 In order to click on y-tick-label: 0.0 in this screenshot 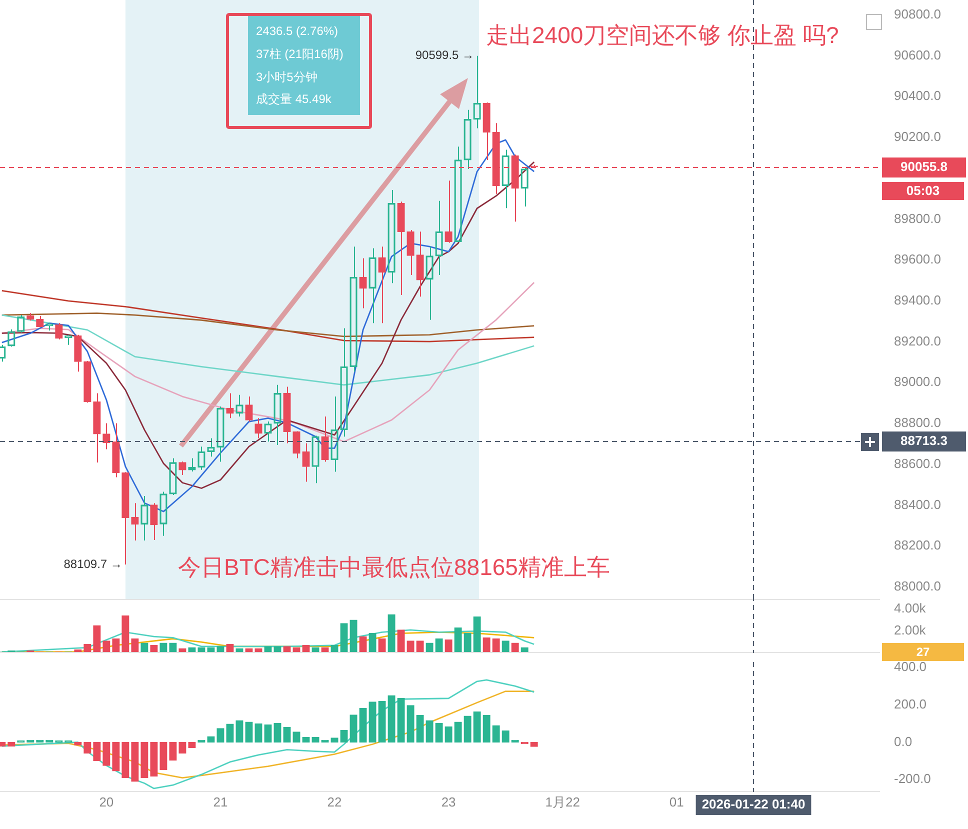, I will do `click(903, 741)`.